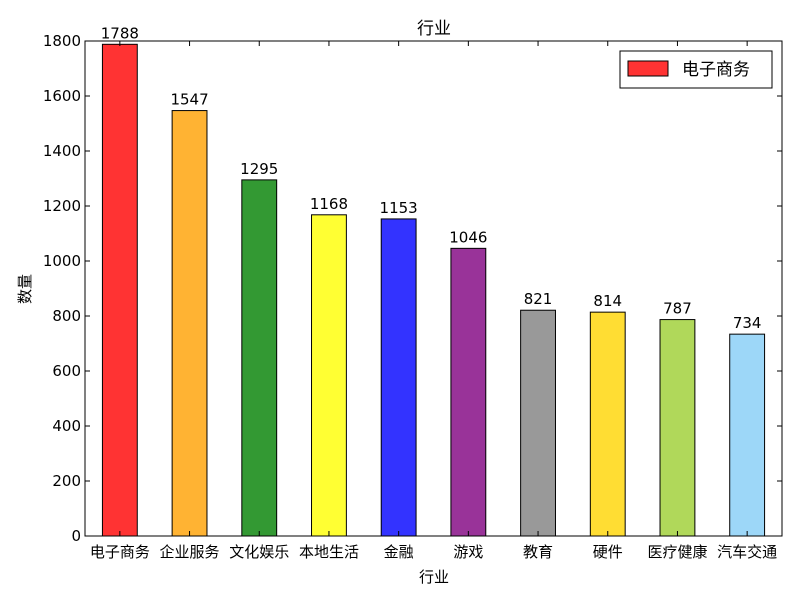  What do you see at coordinates (716, 70) in the screenshot?
I see `legend-entry: 电子商务` at bounding box center [716, 70].